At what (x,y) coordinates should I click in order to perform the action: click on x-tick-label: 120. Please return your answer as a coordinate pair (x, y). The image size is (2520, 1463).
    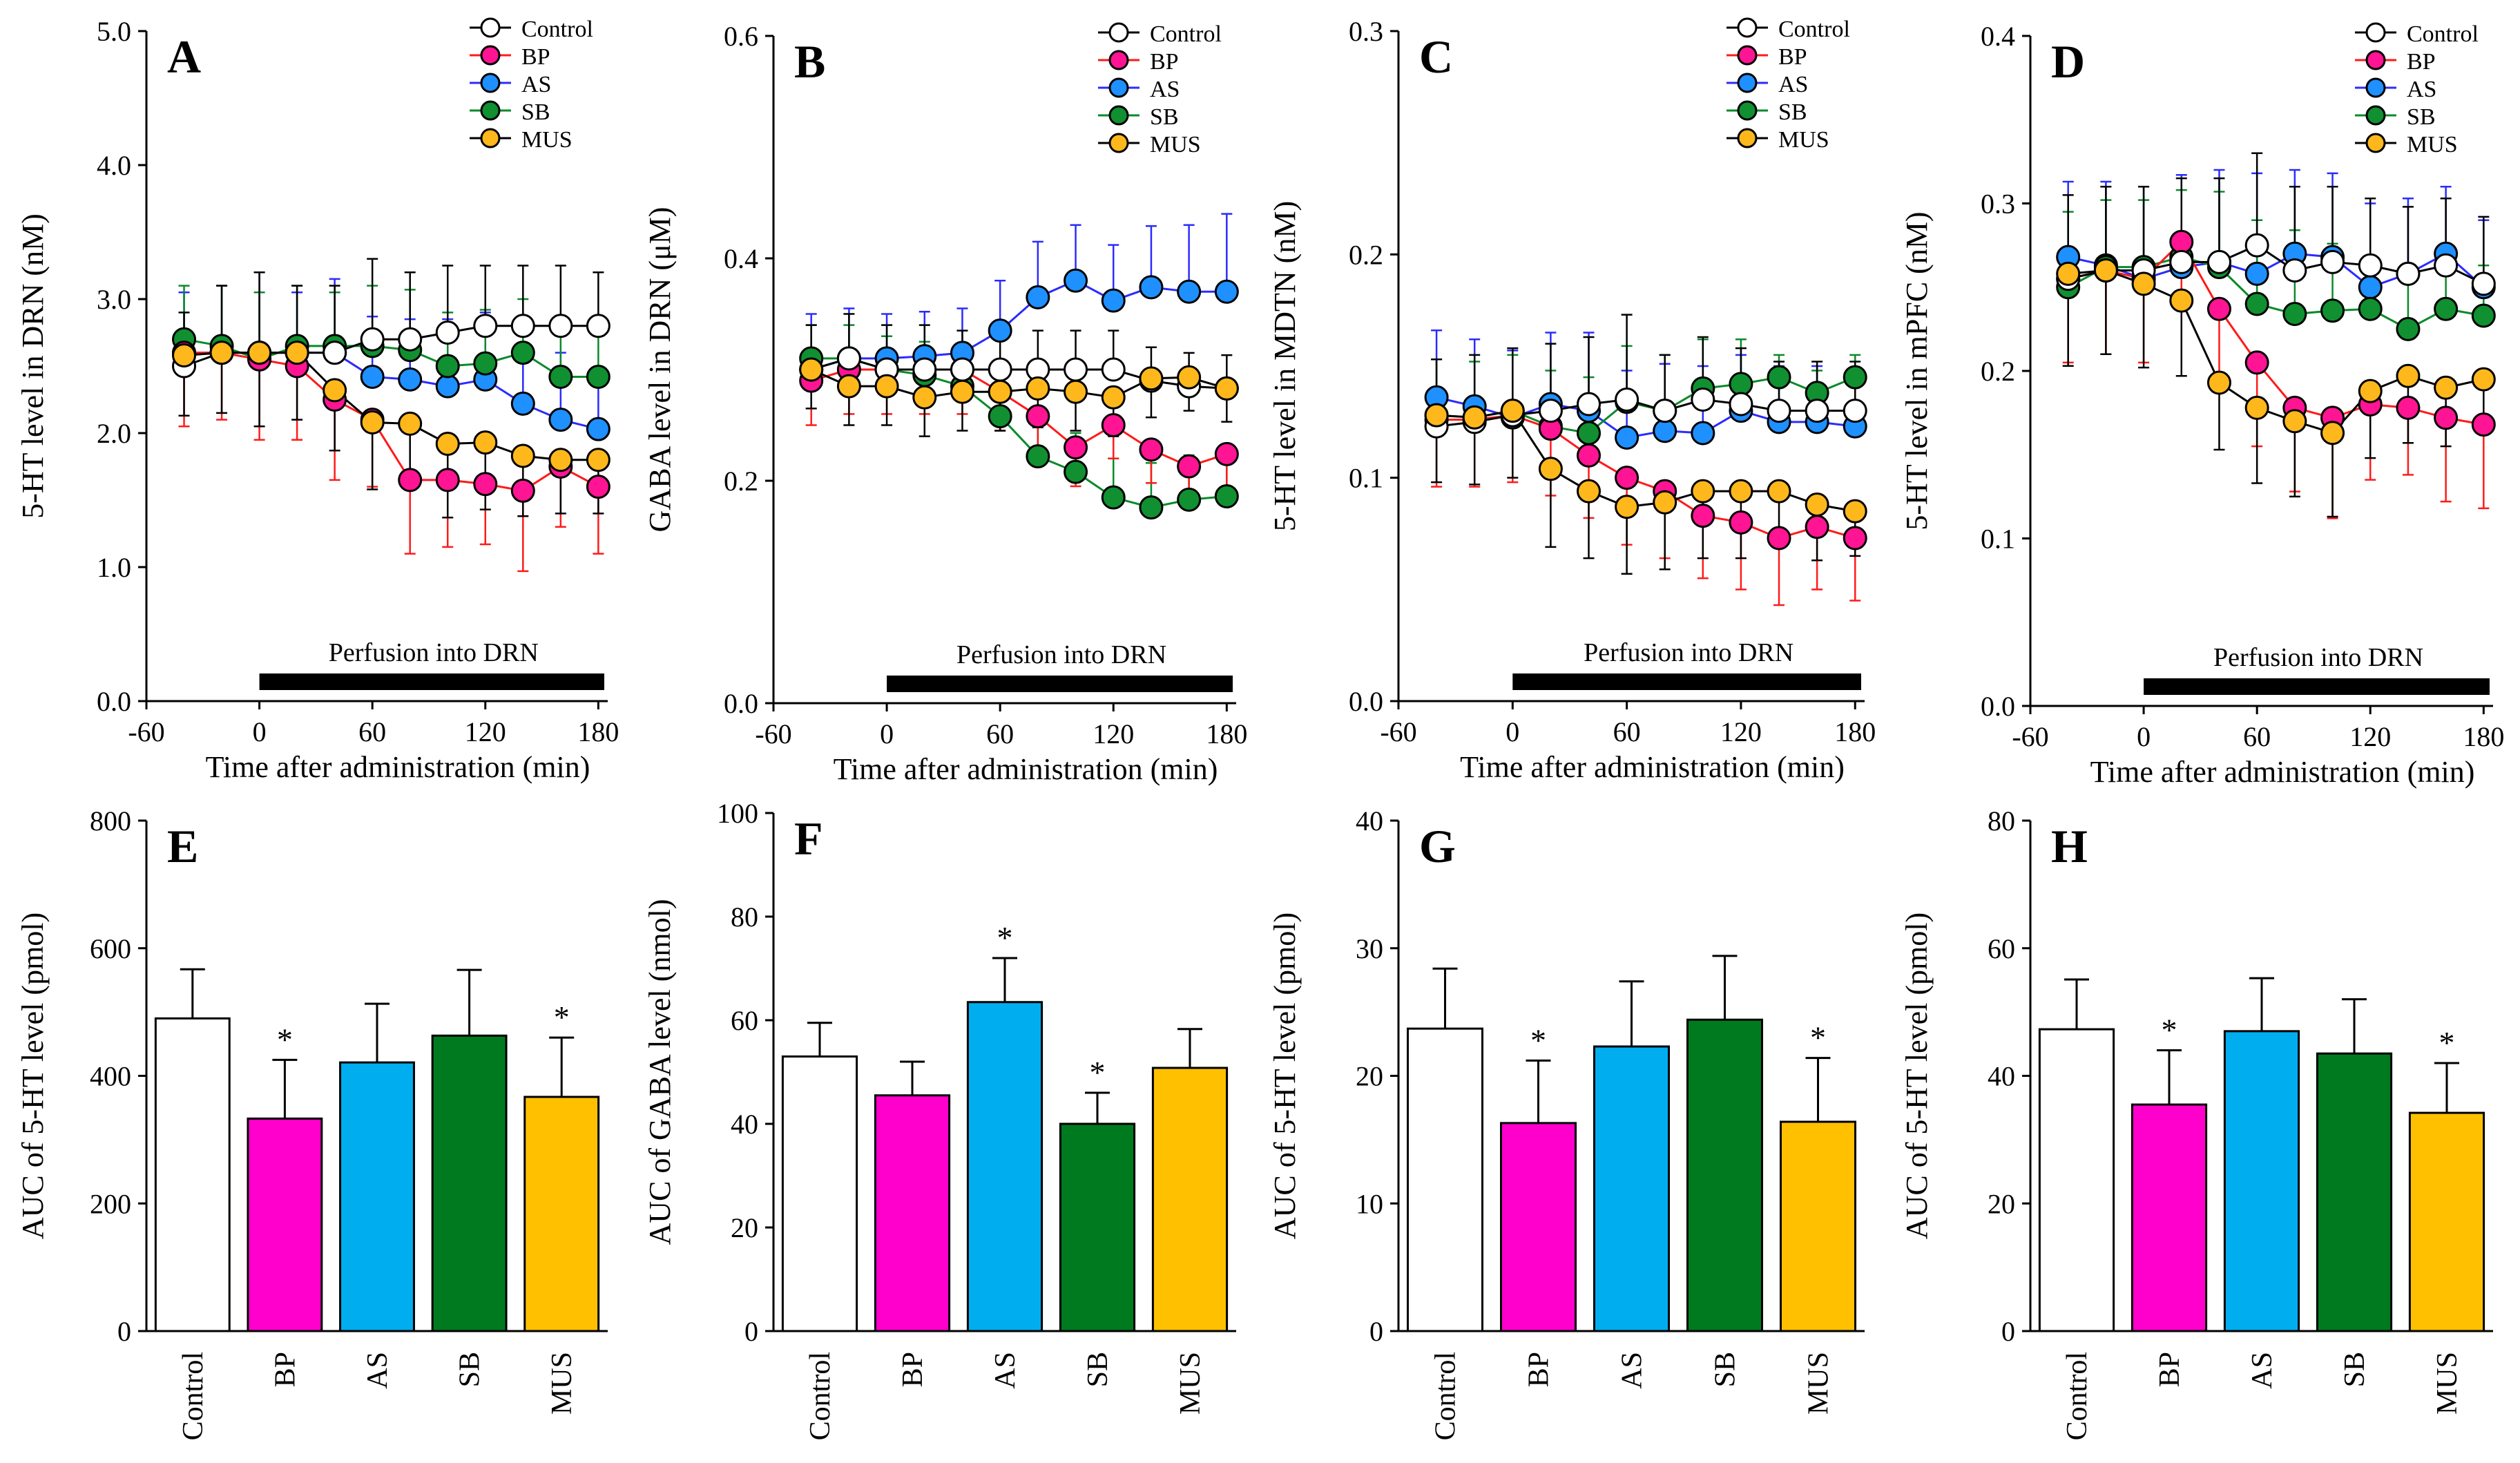
    Looking at the image, I should click on (485, 731).